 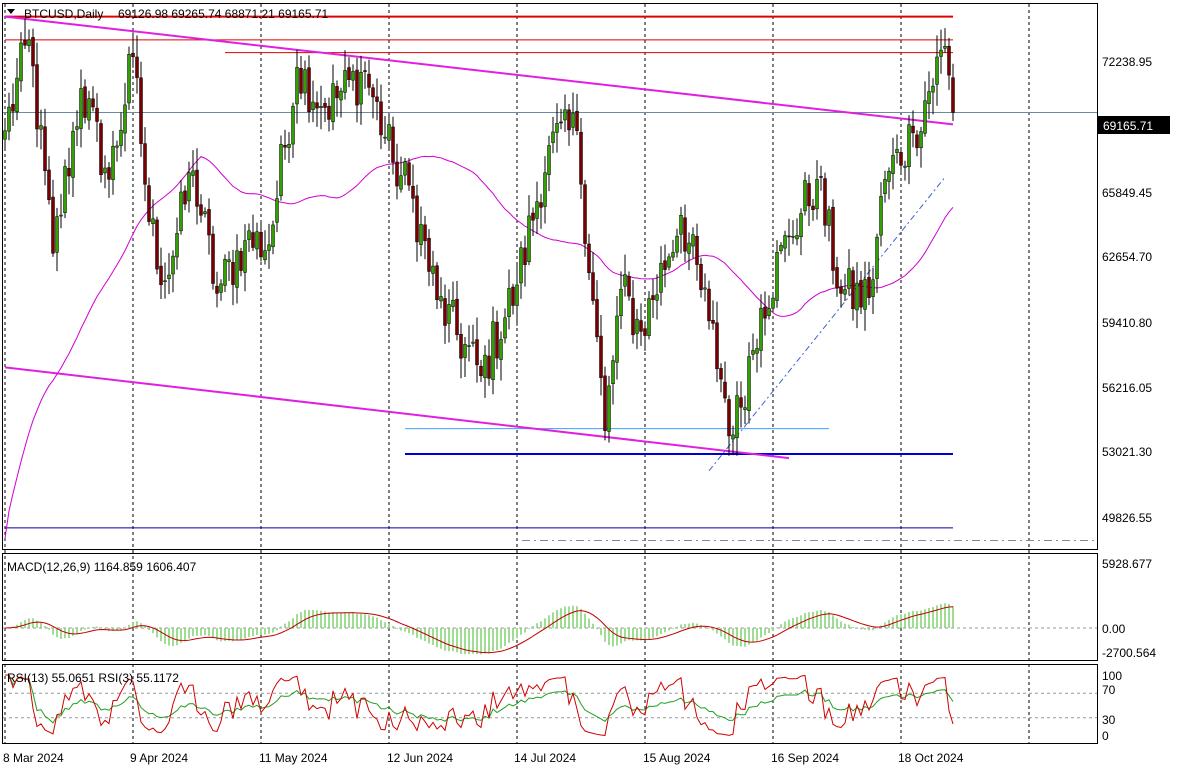 I want to click on date-label-1: 9 Apr 2024, so click(x=159, y=758).